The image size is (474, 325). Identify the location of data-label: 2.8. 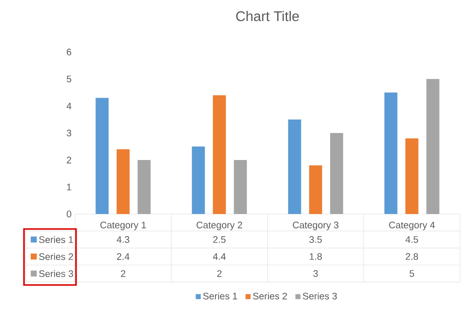
(412, 256).